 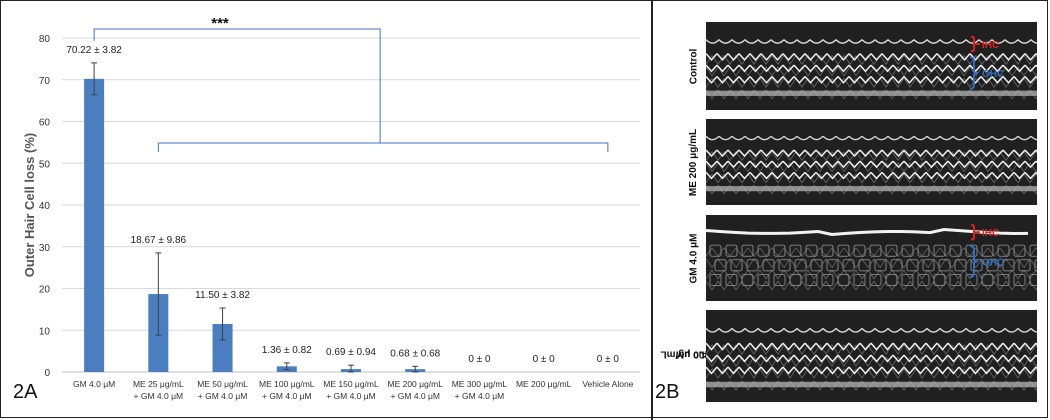 I want to click on micrograph-label-text: GM 4.0 μM, so click(x=694, y=258).